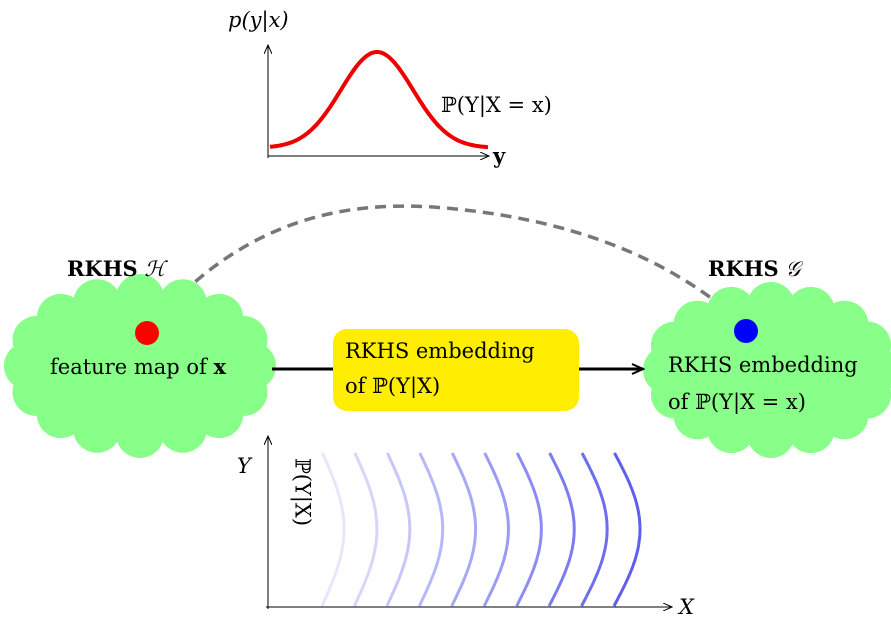 The image size is (891, 625). Describe the element at coordinates (737, 402) in the screenshot. I see `embedding-label-line2: of ℙ(Y|X = x)` at that location.